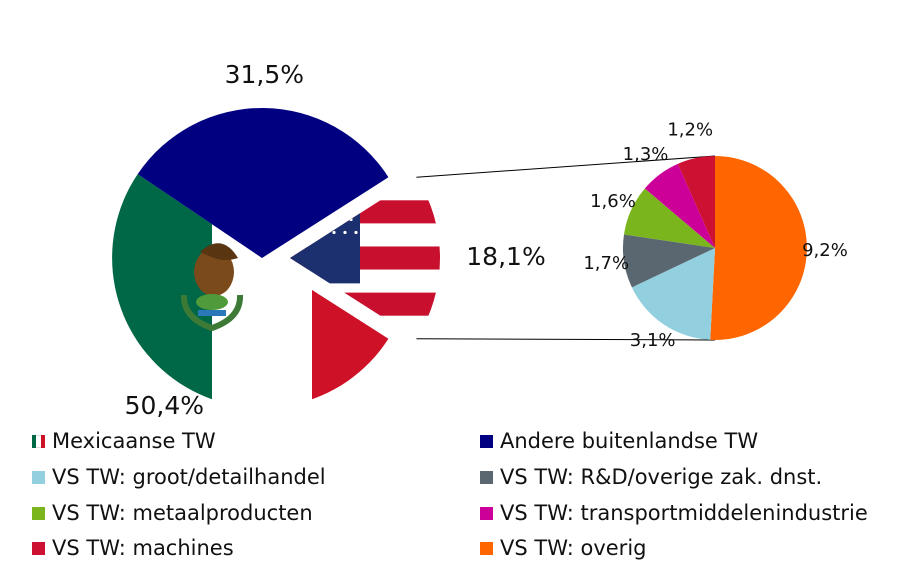 Image resolution: width=908 pixels, height=586 pixels. What do you see at coordinates (646, 154) in the screenshot?
I see `data-label-sub-4: 1,3%` at bounding box center [646, 154].